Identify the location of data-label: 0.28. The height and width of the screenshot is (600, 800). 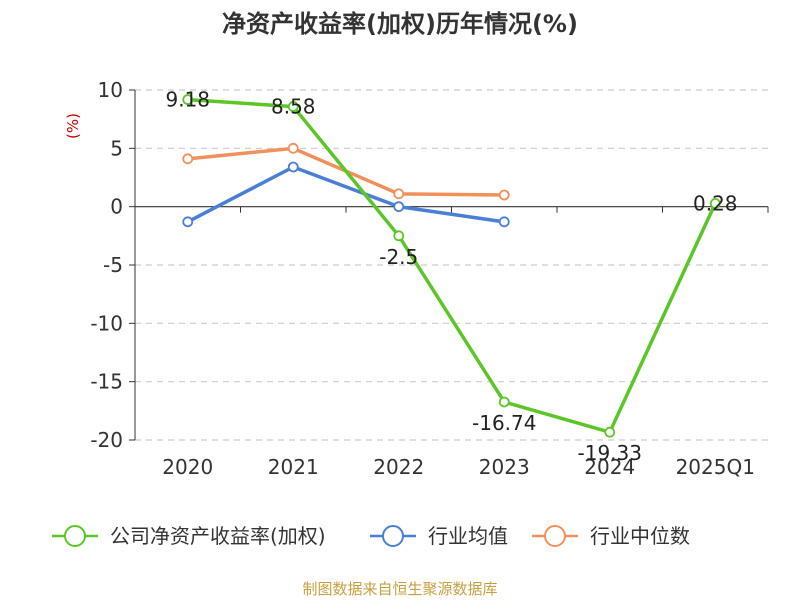
(715, 203).